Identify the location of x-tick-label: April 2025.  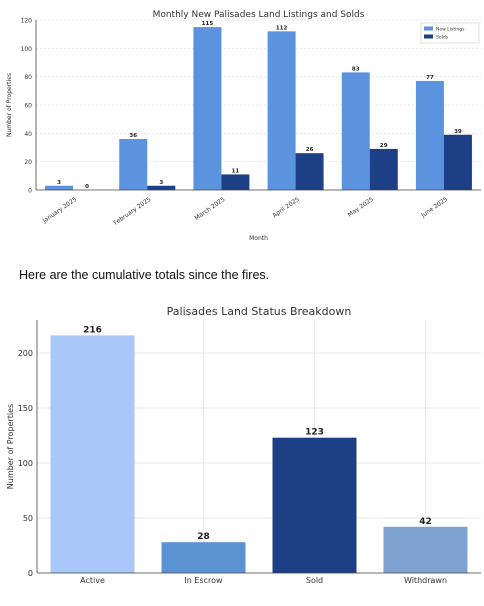
(285, 208).